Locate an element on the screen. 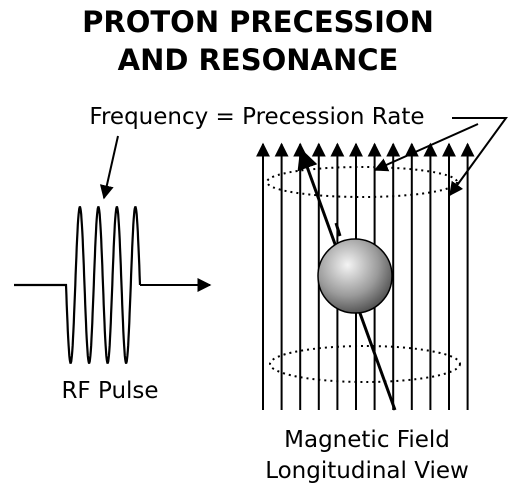 This screenshot has width=513, height=490. field-label: Longitudinal View is located at coordinates (367, 471).